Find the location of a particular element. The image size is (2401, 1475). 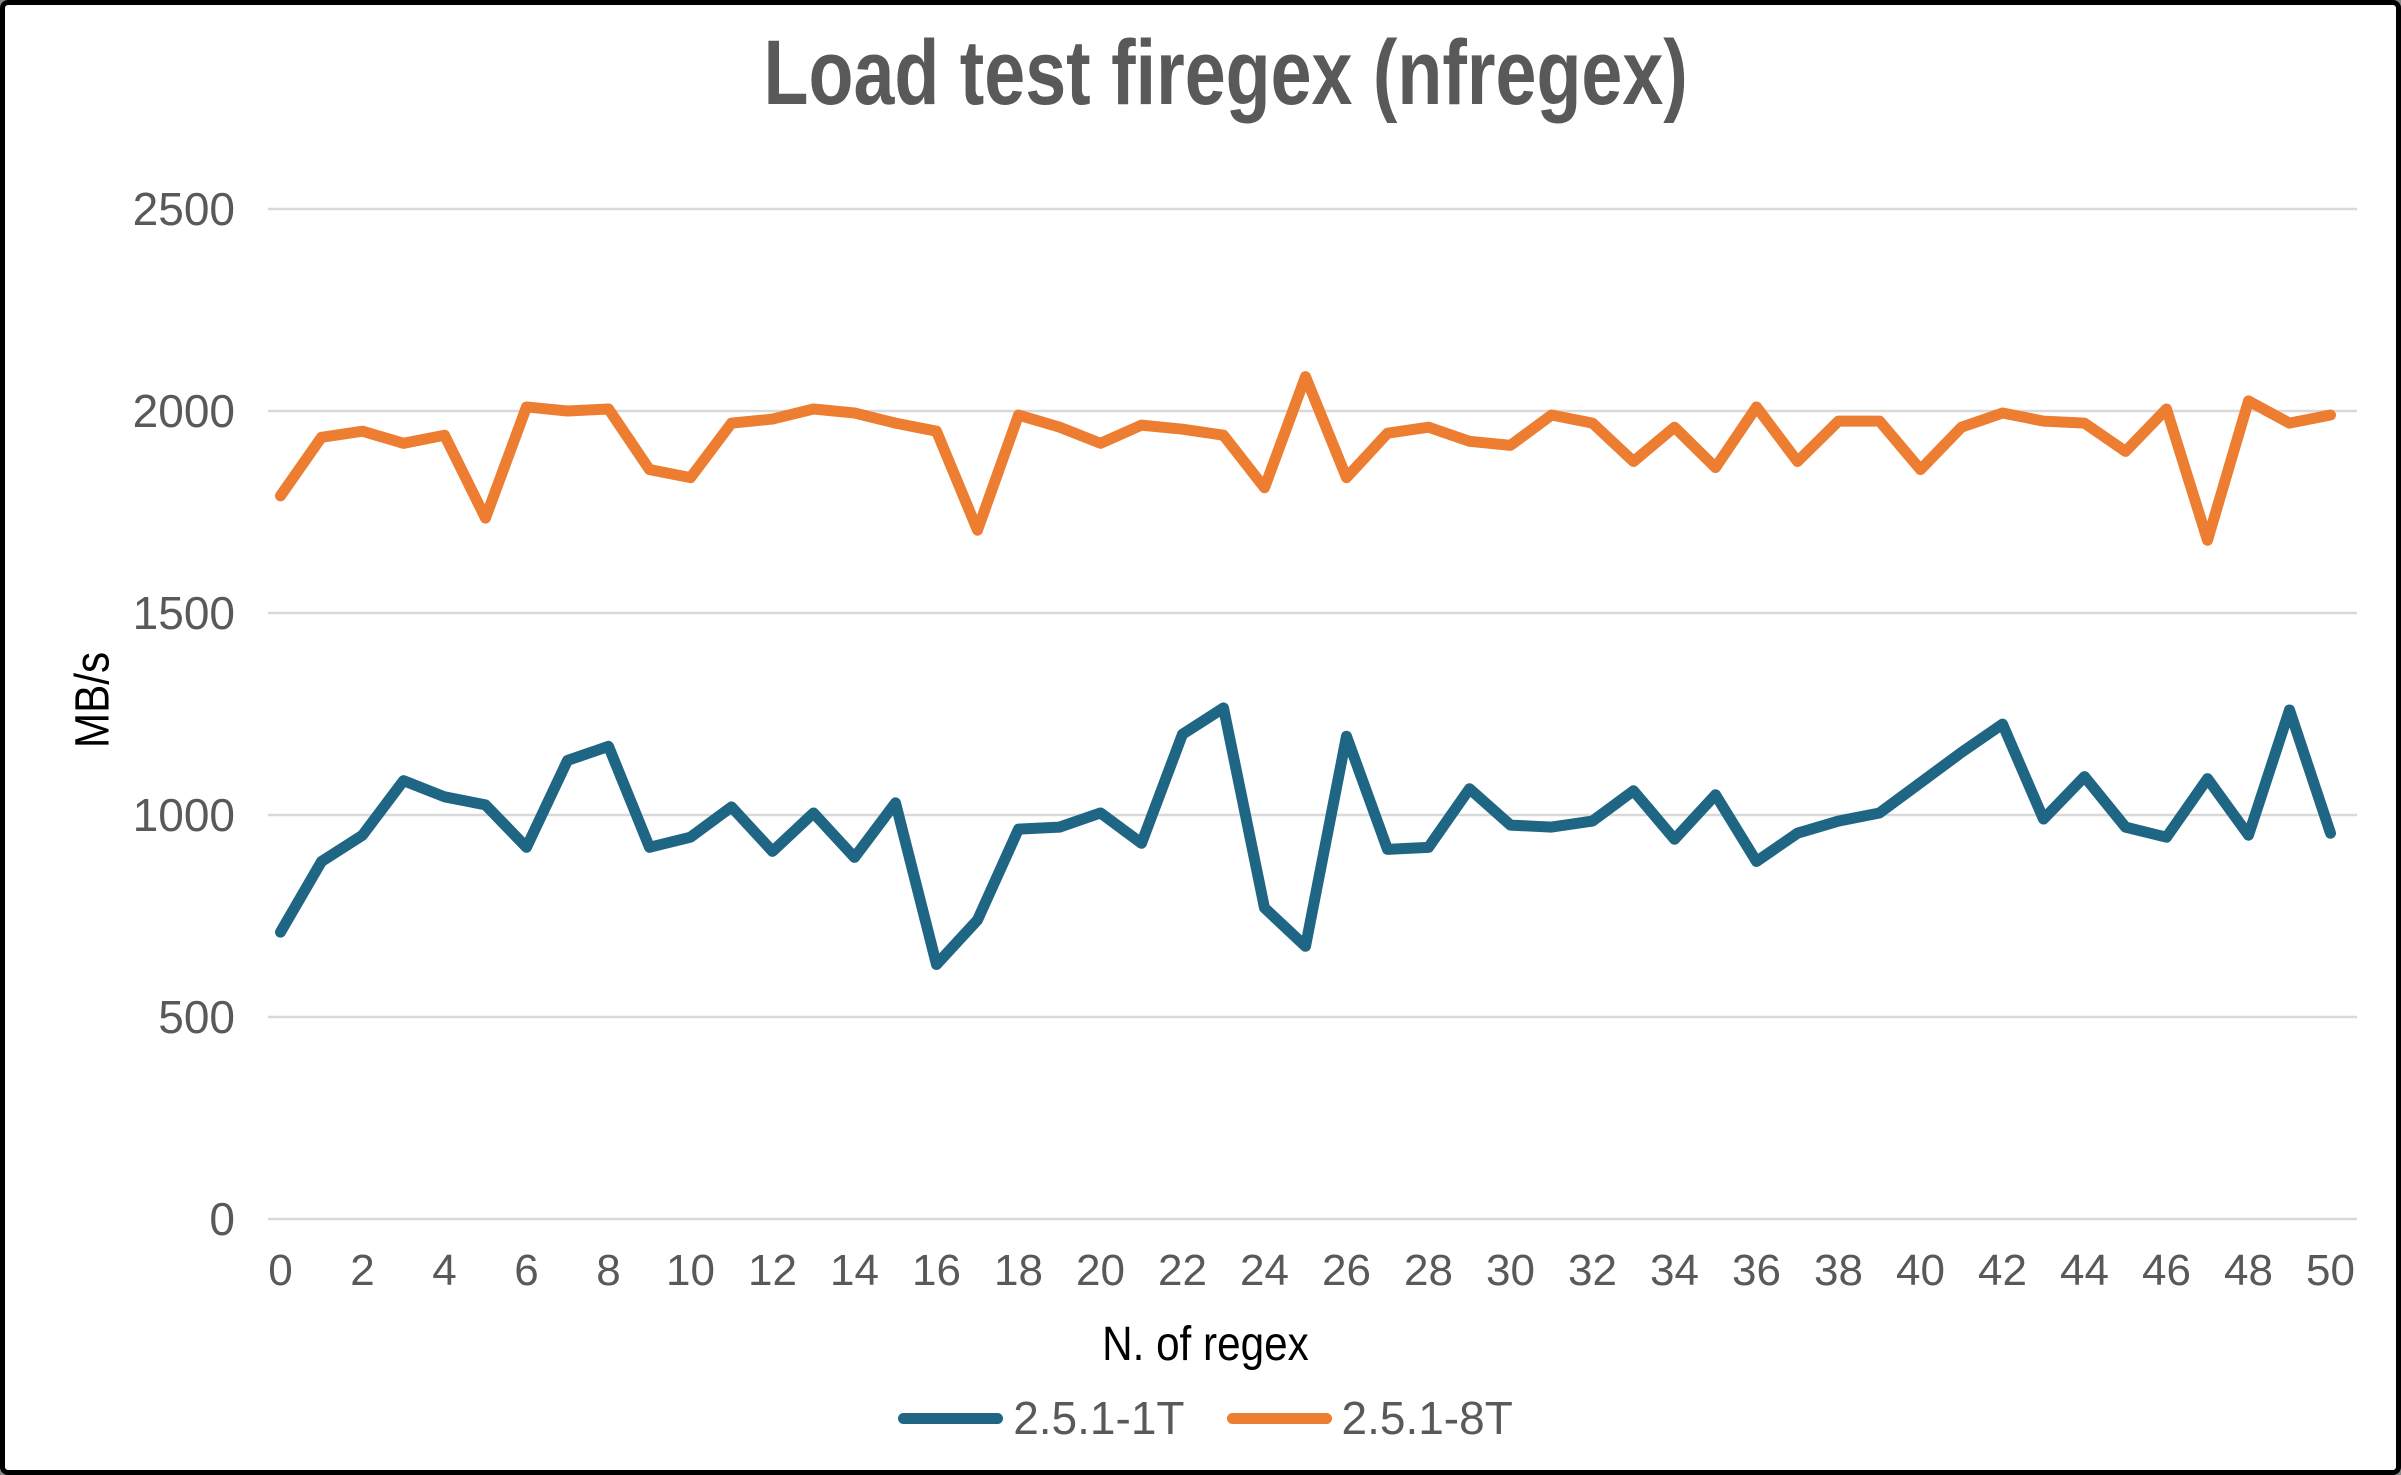

x-tick-label: 4 is located at coordinates (444, 1270).